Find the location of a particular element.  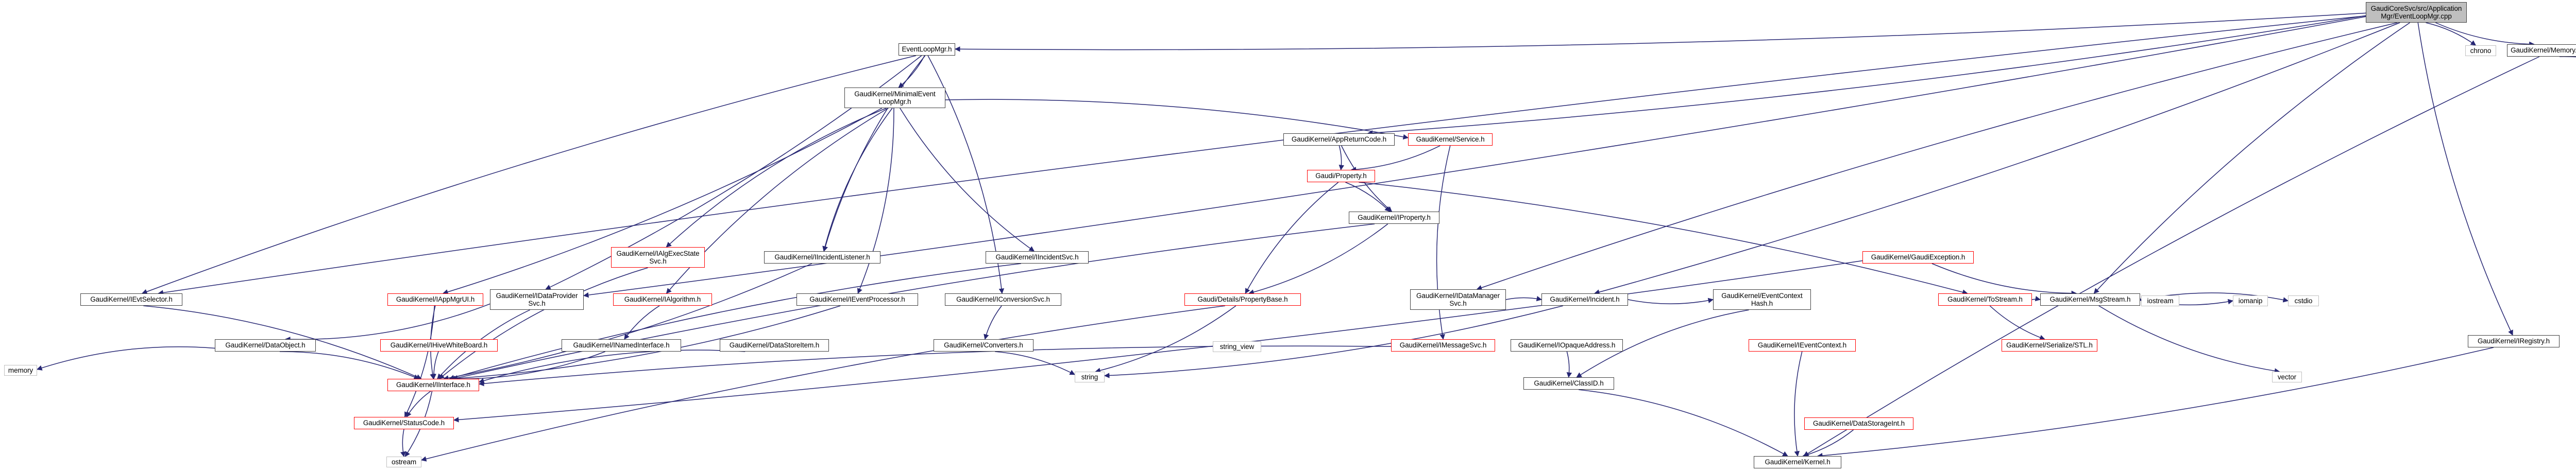

graph-node-msgstream-h: GaudiKernel/MsgStream.h is located at coordinates (2090, 300).